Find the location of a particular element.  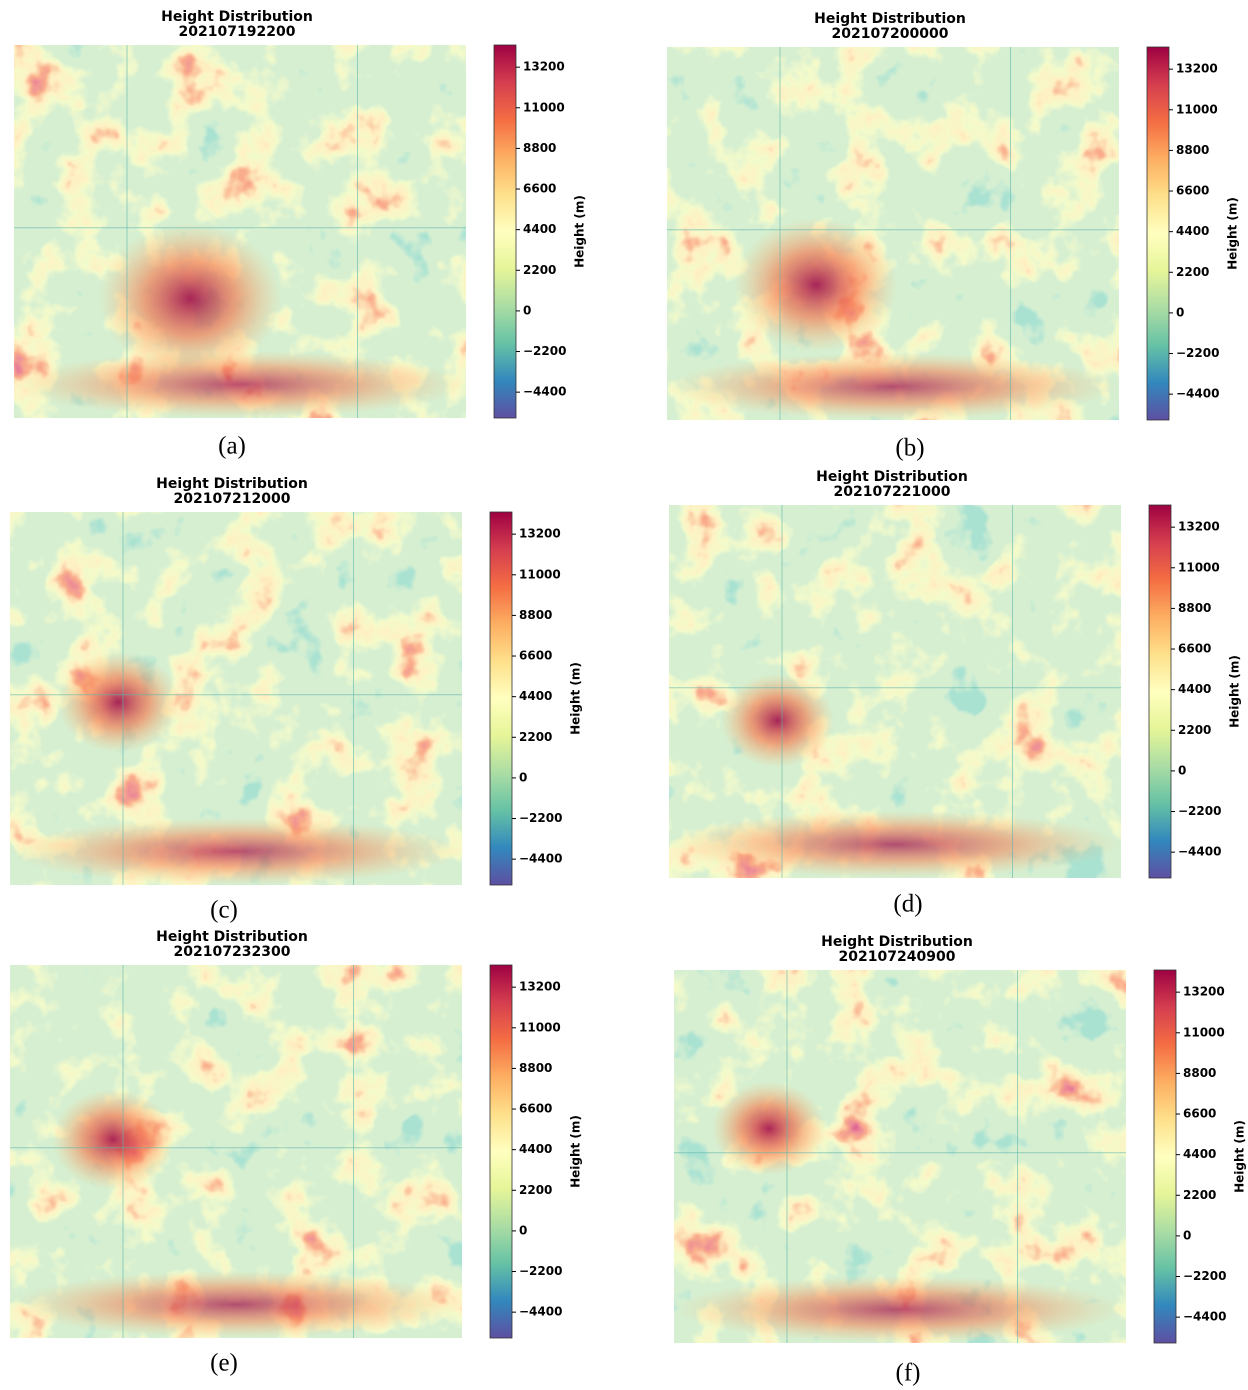

panel-caption: (e) is located at coordinates (224, 1363).